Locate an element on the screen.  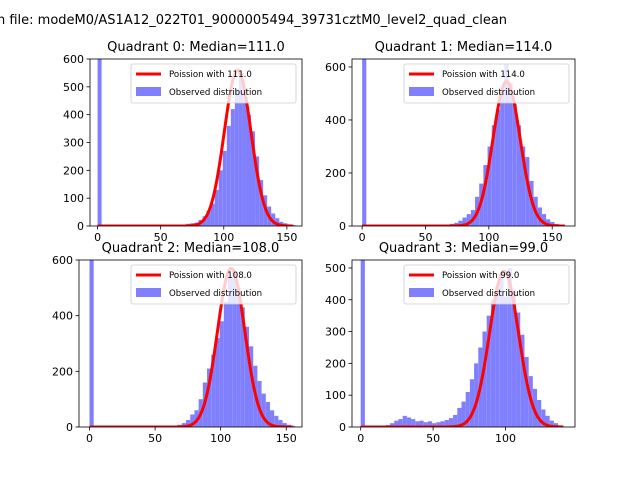
y-tick-label: 500 is located at coordinates (73, 87).